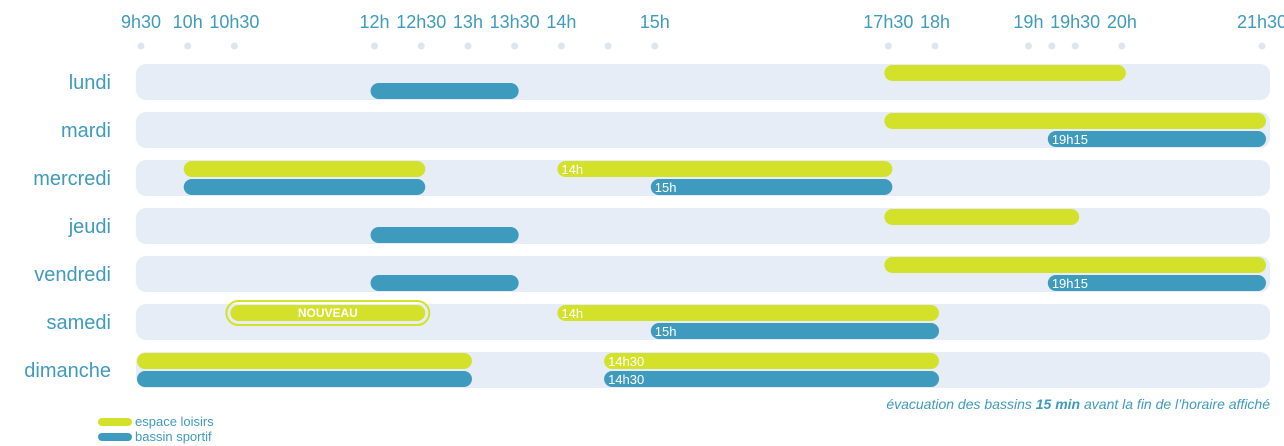 This screenshot has width=1284, height=446. What do you see at coordinates (421, 22) in the screenshot?
I see `x-tick-label: 12h30` at bounding box center [421, 22].